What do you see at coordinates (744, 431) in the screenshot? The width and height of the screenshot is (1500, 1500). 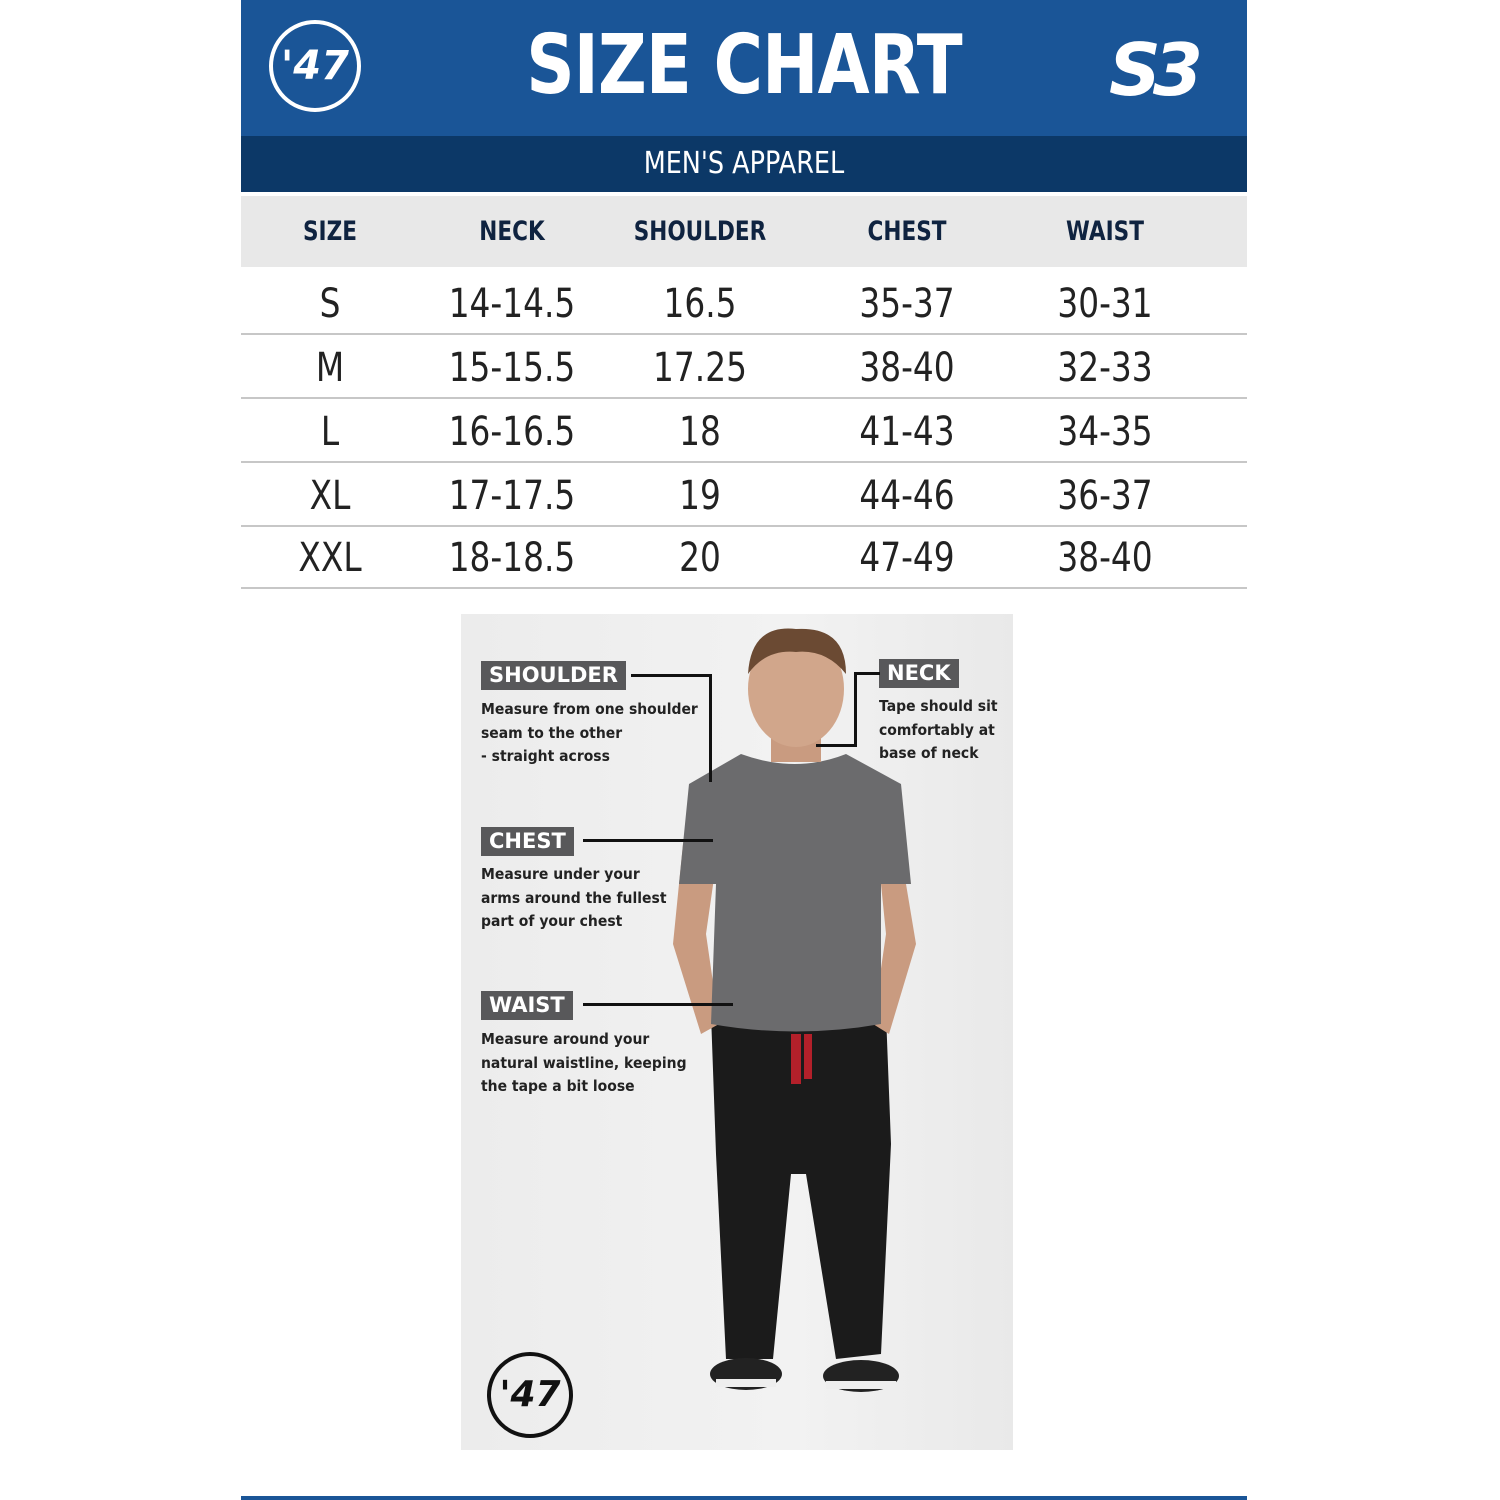 I see `table-row: L 16-16.5 18 41-43 34-35` at bounding box center [744, 431].